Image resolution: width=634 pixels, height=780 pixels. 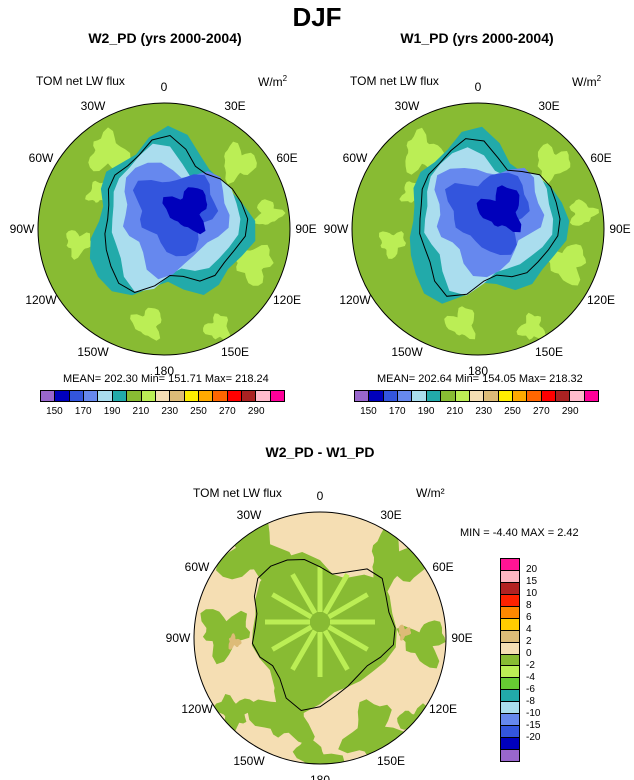 I want to click on panel-w2-colorbar-tick: 230, so click(x=170, y=411).